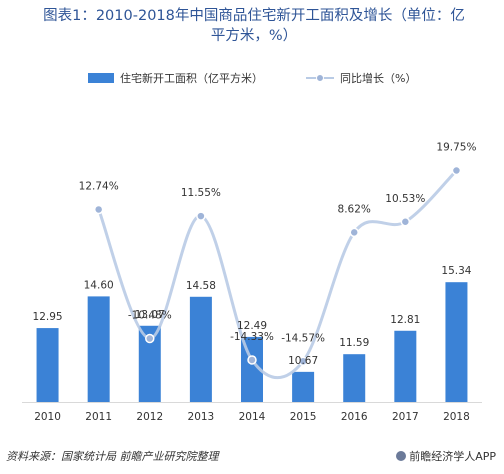  I want to click on legend-line-marker, so click(320, 78).